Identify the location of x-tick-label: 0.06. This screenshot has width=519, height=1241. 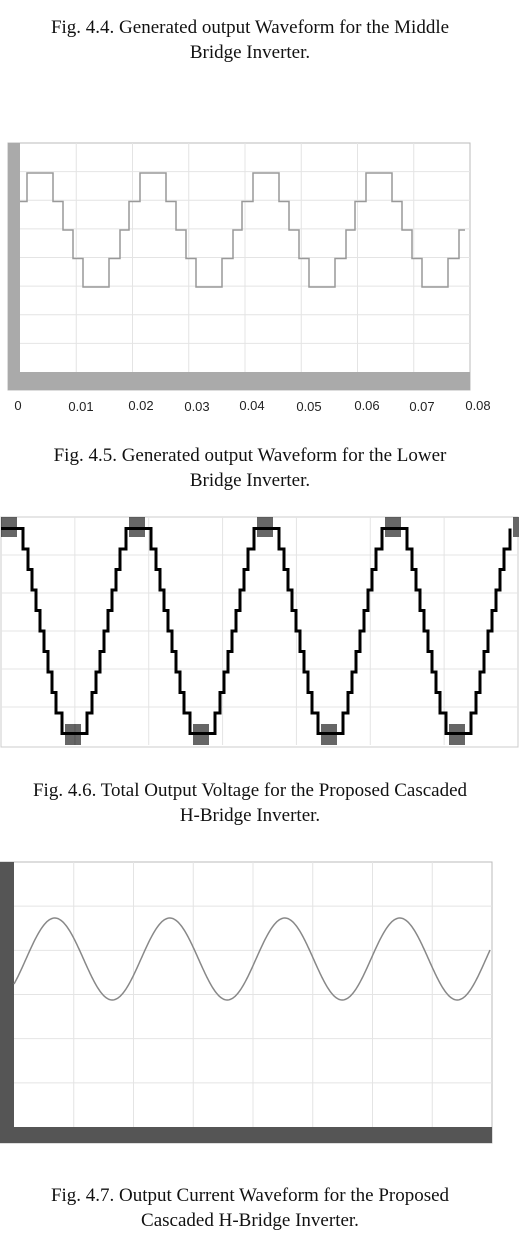
(366, 405).